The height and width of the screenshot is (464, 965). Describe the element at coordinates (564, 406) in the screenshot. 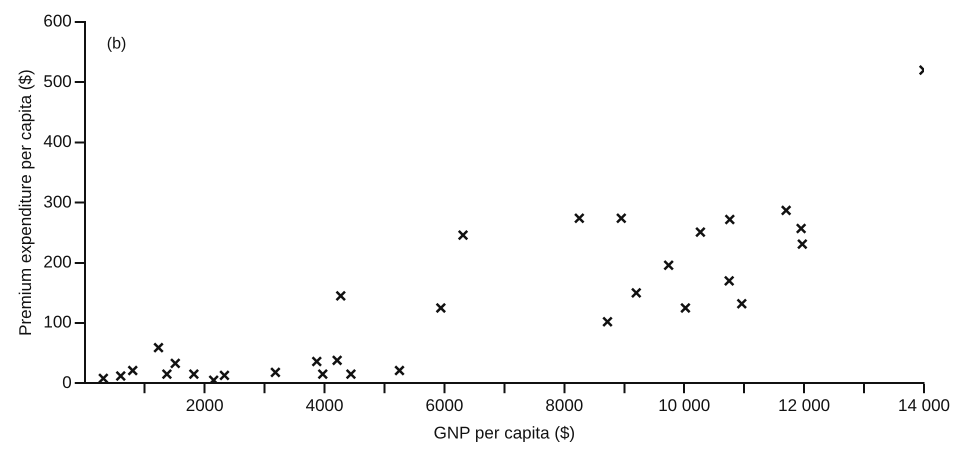

I see `x-tick-label: 8000` at that location.